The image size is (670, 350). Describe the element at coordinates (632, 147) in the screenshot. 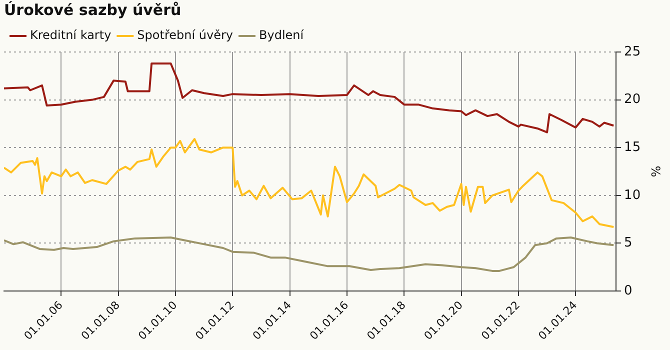

I see `y-tick-label: 15` at that location.